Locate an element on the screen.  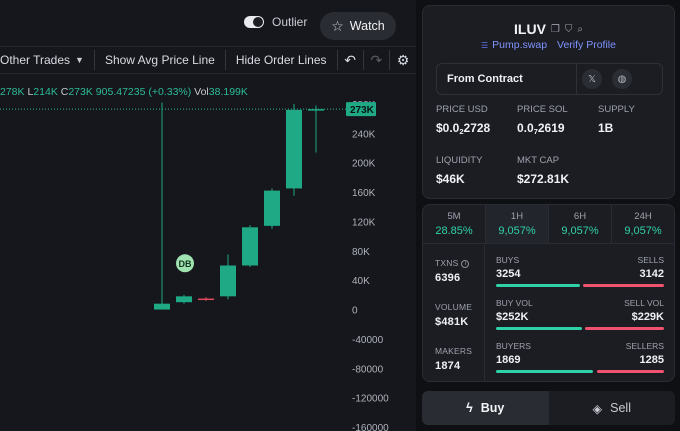
db-marker is located at coordinates (185, 263).